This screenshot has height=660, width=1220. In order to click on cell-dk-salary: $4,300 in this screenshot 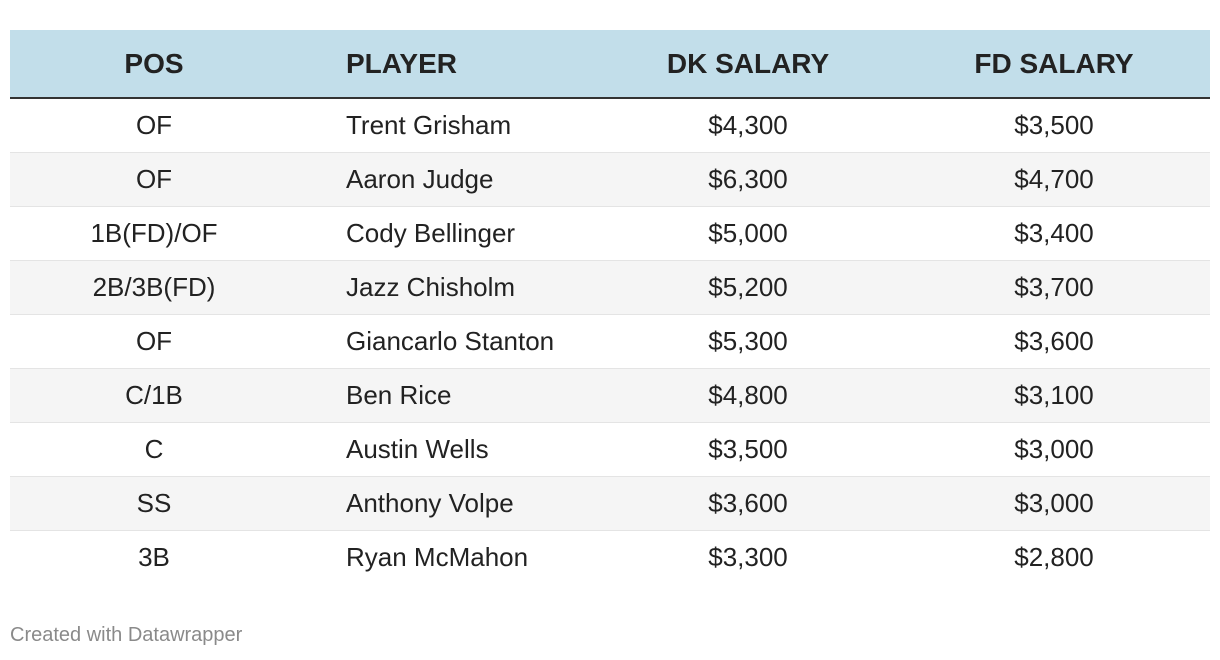, I will do `click(748, 125)`.